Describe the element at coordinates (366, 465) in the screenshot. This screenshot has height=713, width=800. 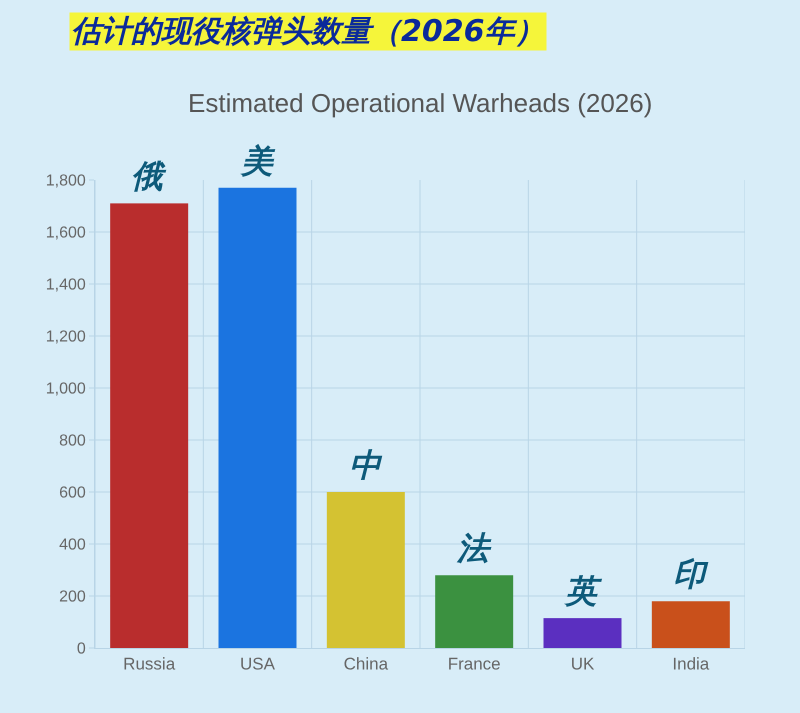
I see `annotation: 中` at that location.